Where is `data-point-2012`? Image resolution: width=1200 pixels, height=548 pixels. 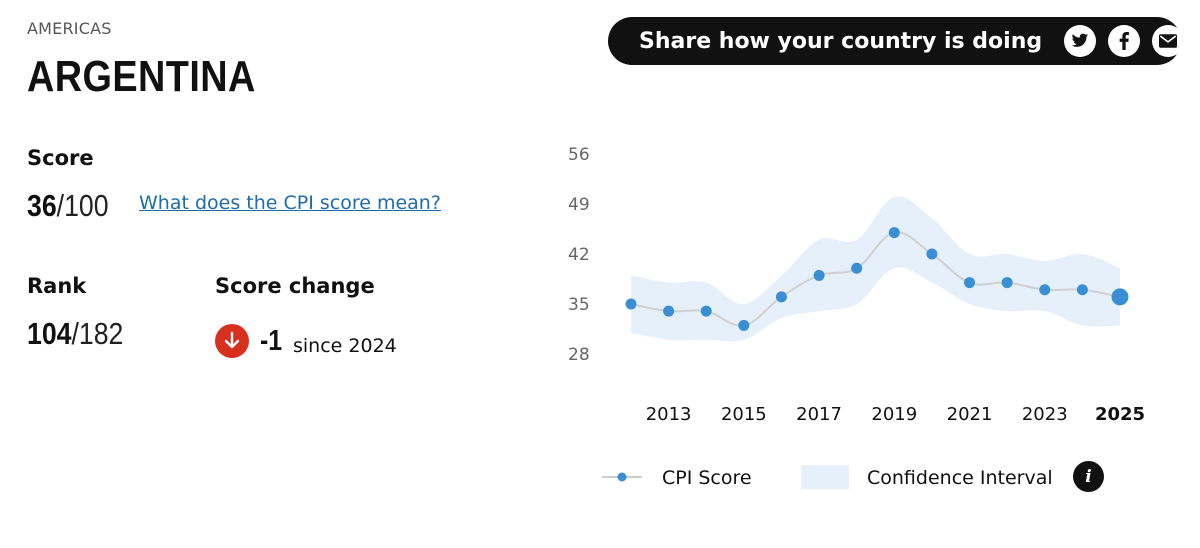 data-point-2012 is located at coordinates (631, 304).